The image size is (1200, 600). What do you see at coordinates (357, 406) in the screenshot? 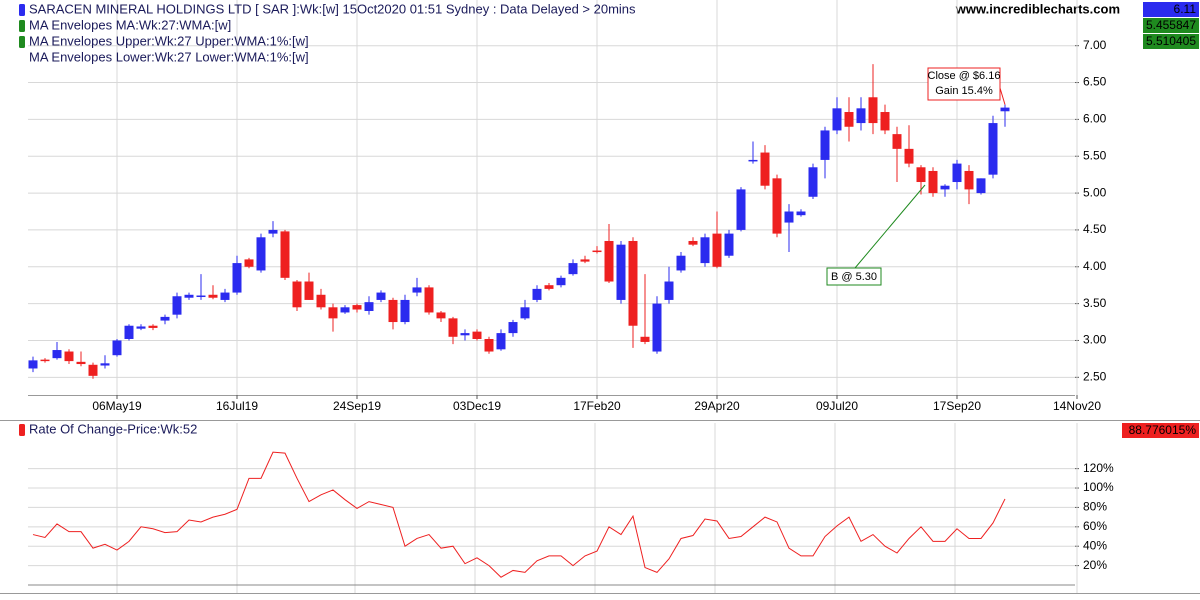
I see `x-tick-label: 24Sep19` at bounding box center [357, 406].